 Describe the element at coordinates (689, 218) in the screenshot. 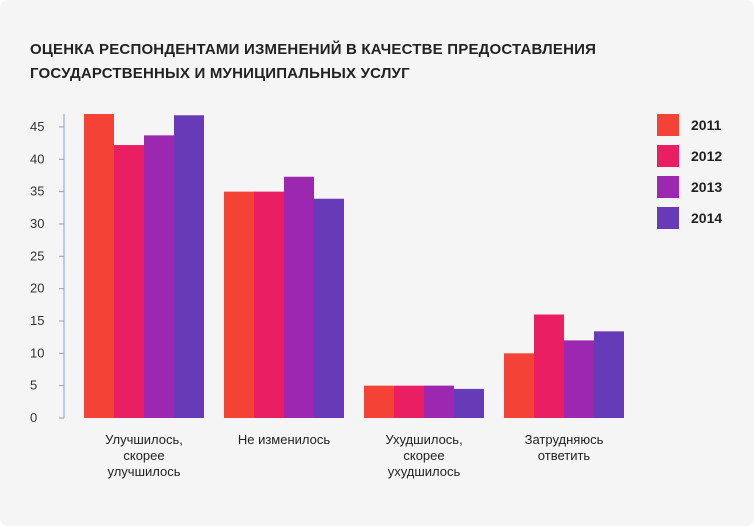

I see `legend-item-2014: 2014` at that location.